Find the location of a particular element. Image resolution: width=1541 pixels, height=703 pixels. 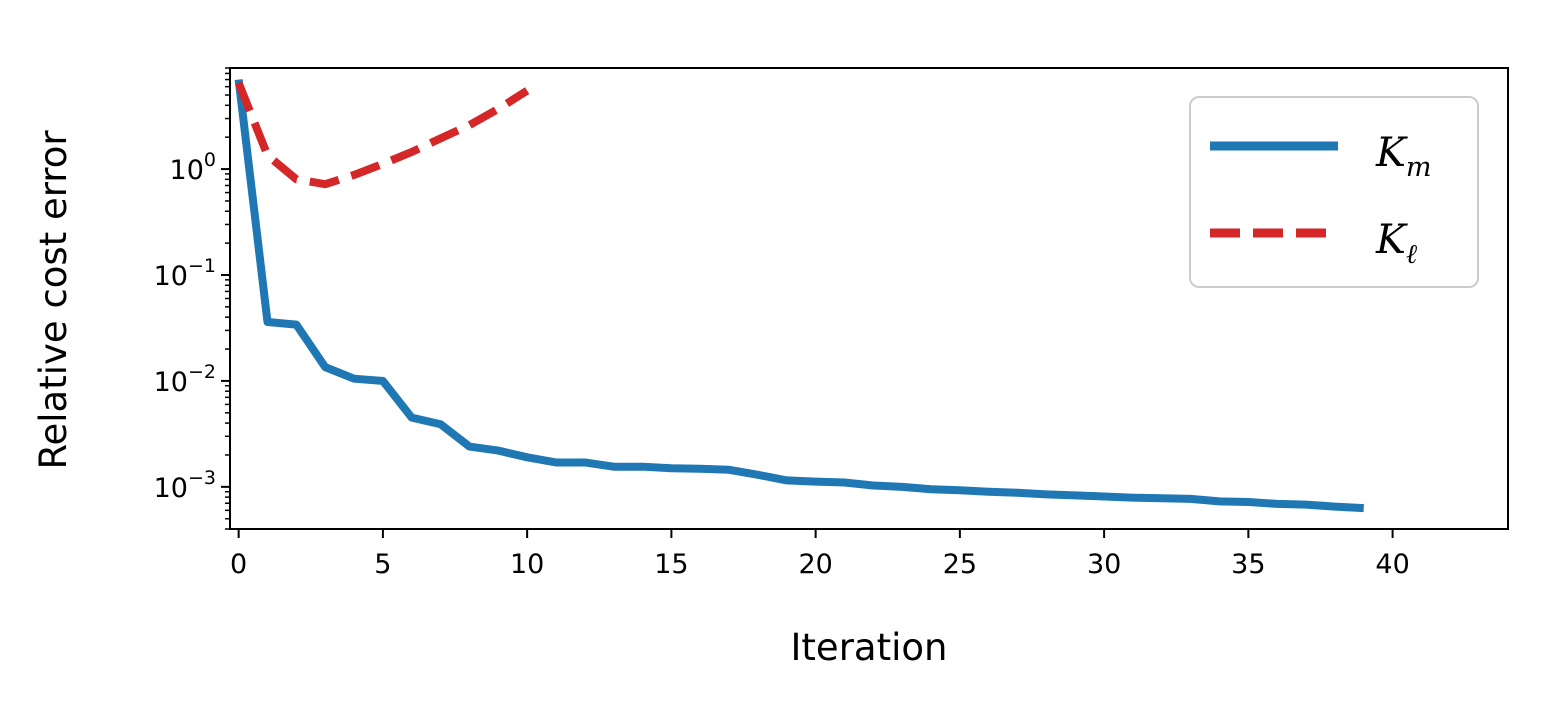

legend: Km Kℓ is located at coordinates (1334, 192).